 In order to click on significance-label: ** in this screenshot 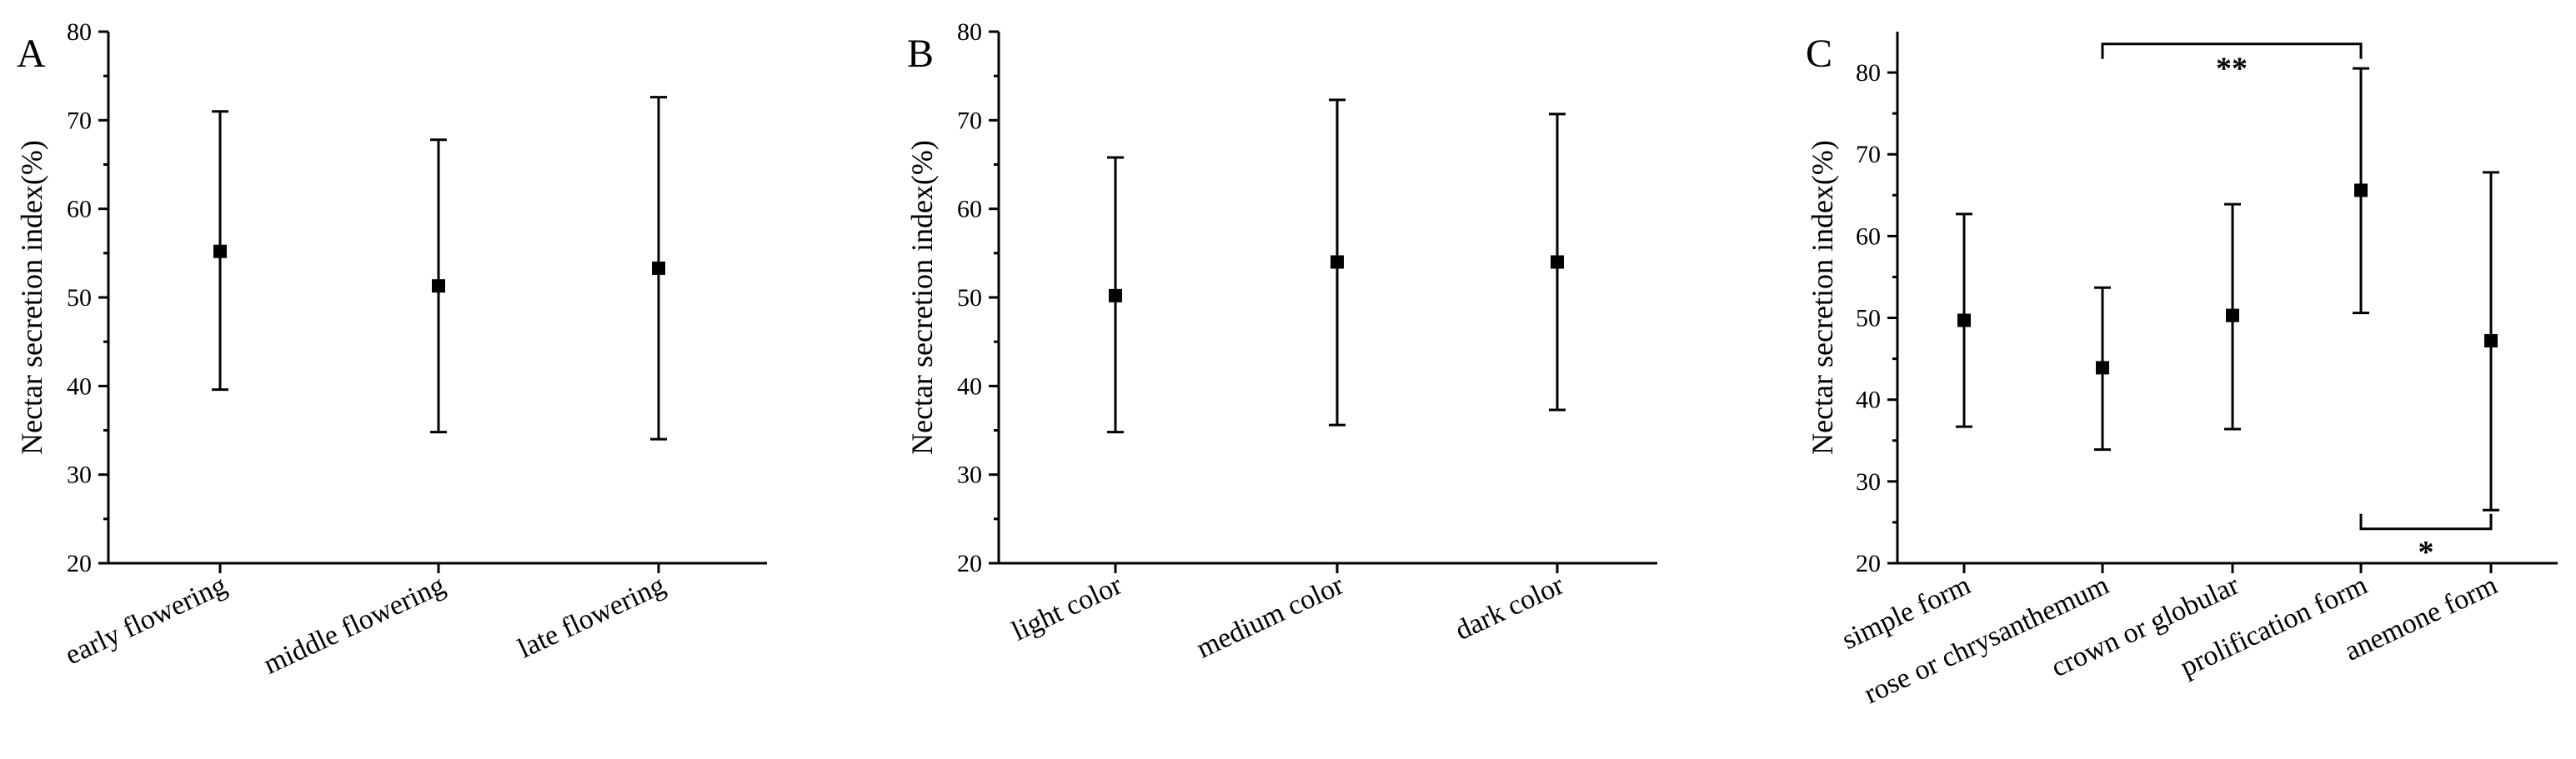, I will do `click(2232, 69)`.